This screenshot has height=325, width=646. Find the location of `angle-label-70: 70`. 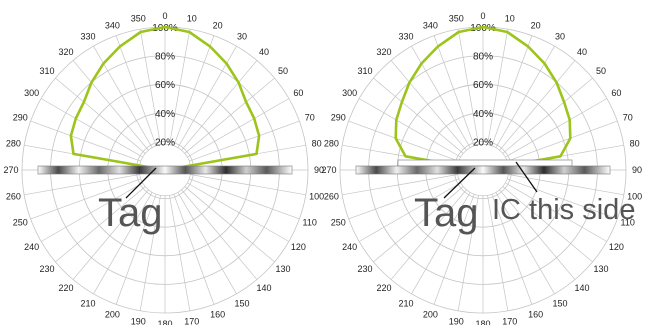

angle-label-70: 70 is located at coordinates (628, 117).